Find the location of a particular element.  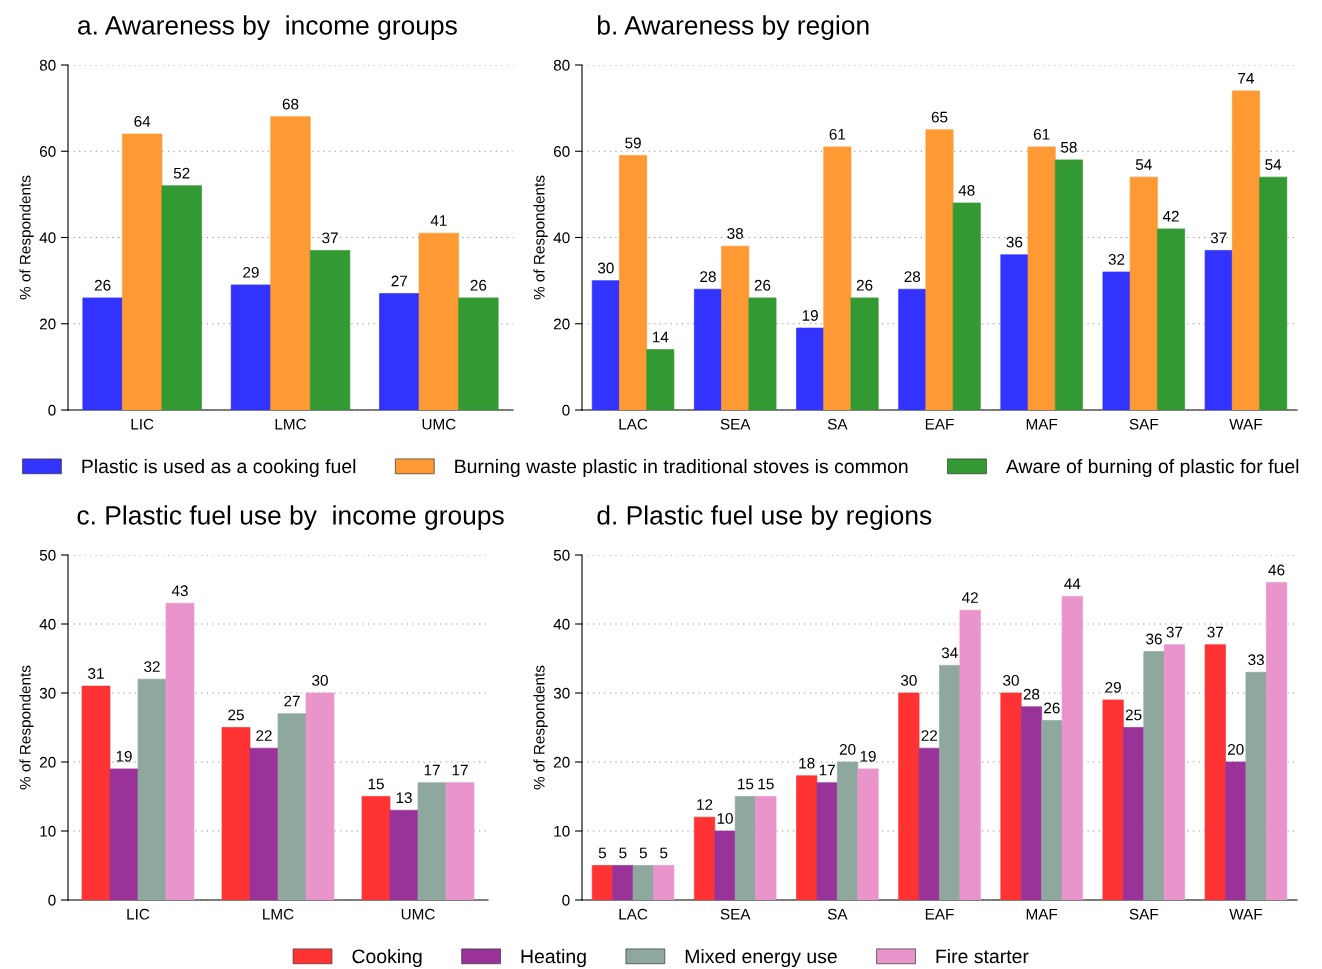

legend-label: Aware of burning of plastic for fuel is located at coordinates (1152, 468).